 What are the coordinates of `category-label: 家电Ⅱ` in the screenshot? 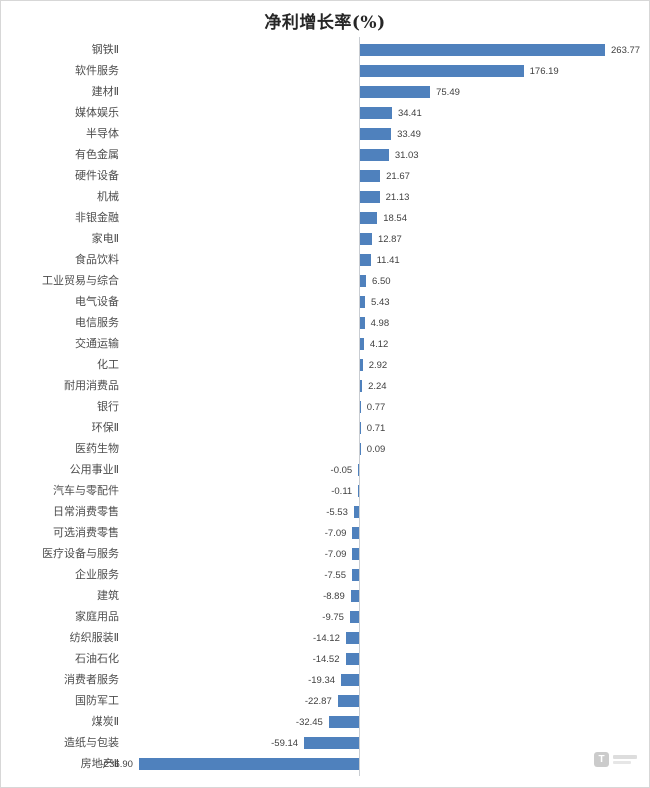 It's located at (105, 239).